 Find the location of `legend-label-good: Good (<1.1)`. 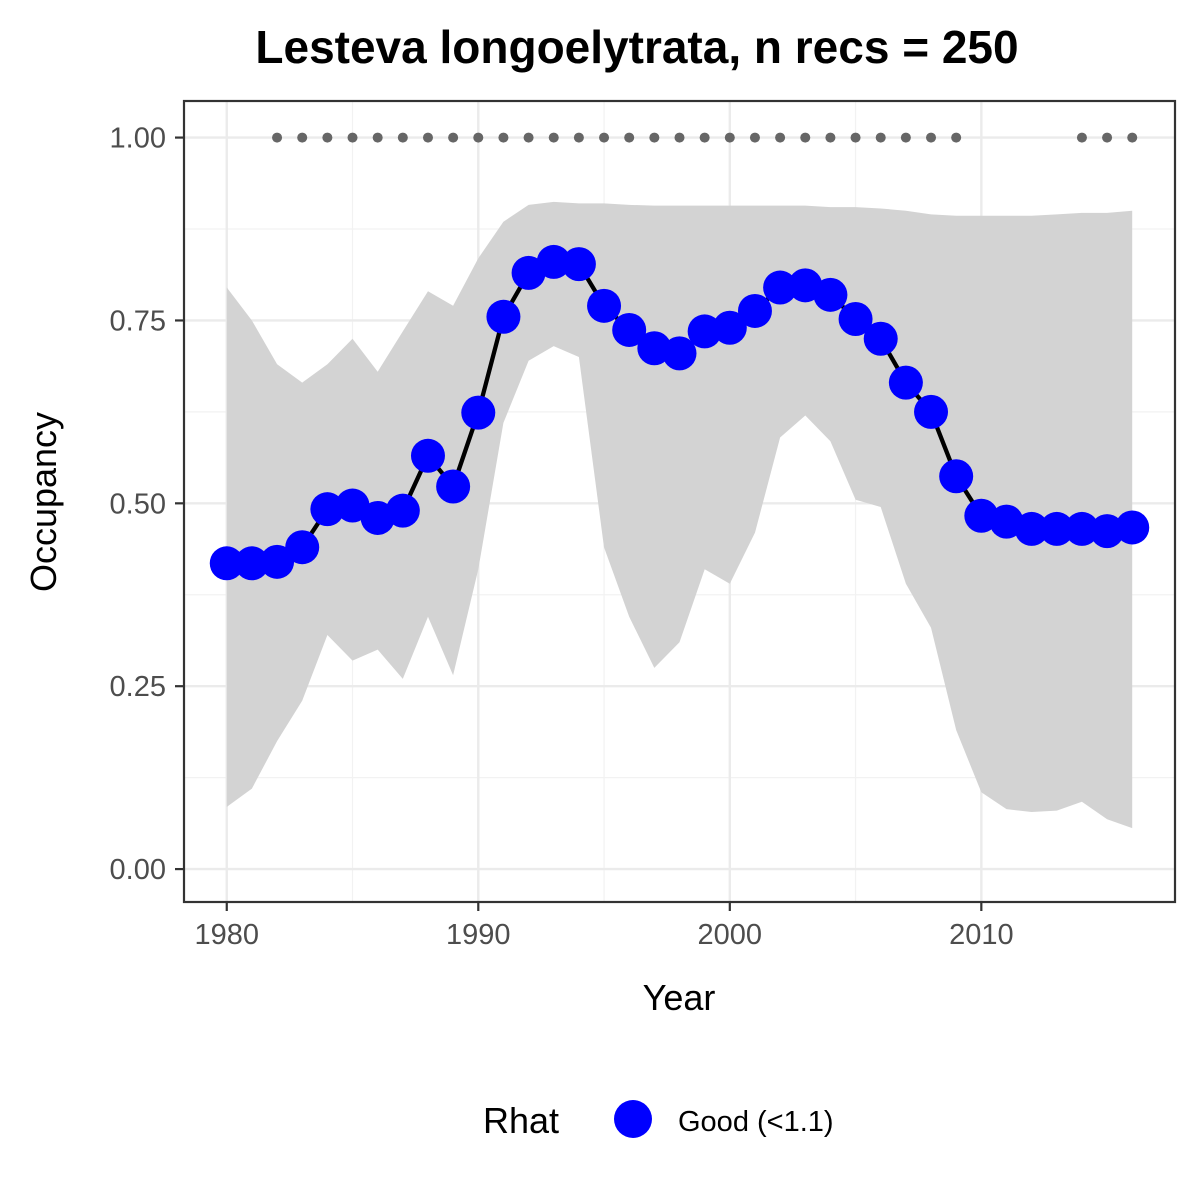

legend-label-good: Good (<1.1) is located at coordinates (756, 1122).